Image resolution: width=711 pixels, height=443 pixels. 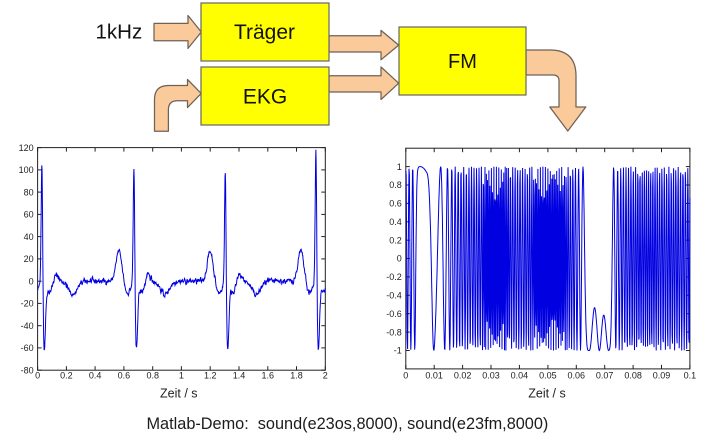 What do you see at coordinates (491, 376) in the screenshot?
I see `svg-text: 0.03` at bounding box center [491, 376].